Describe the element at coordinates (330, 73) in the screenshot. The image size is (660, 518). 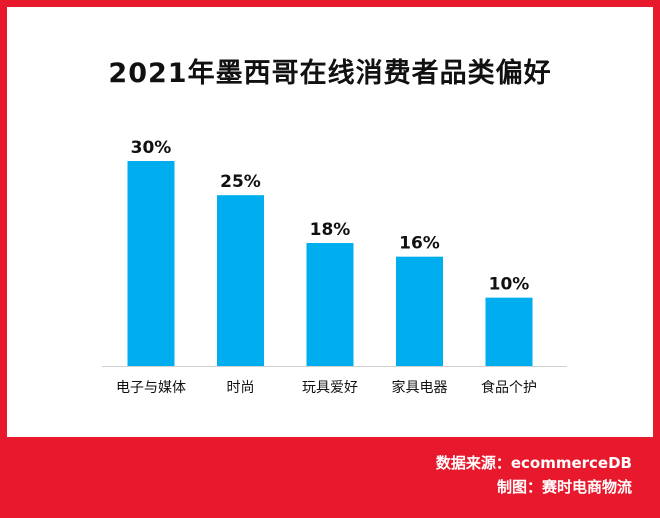
I see `chart-title: 2021年墨西哥在线消费者品类偏好` at that location.